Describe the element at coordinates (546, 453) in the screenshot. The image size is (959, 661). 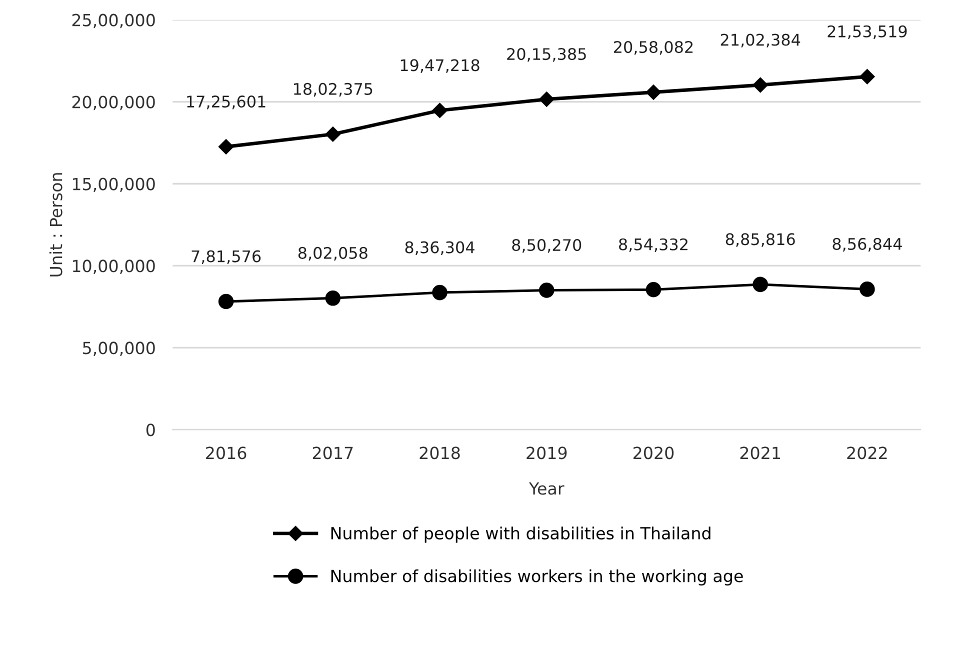
I see `x-tick-label: 2019` at that location.